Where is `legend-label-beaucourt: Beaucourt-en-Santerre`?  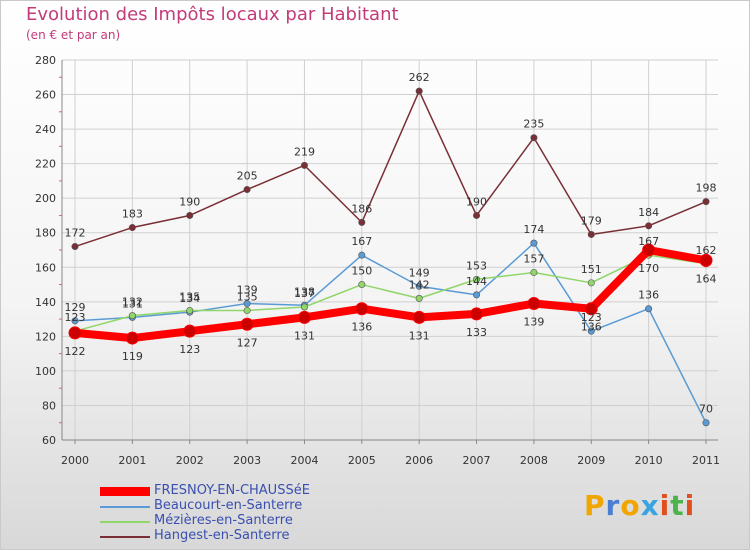
legend-label-beaucourt: Beaucourt-en-Santerre is located at coordinates (228, 505).